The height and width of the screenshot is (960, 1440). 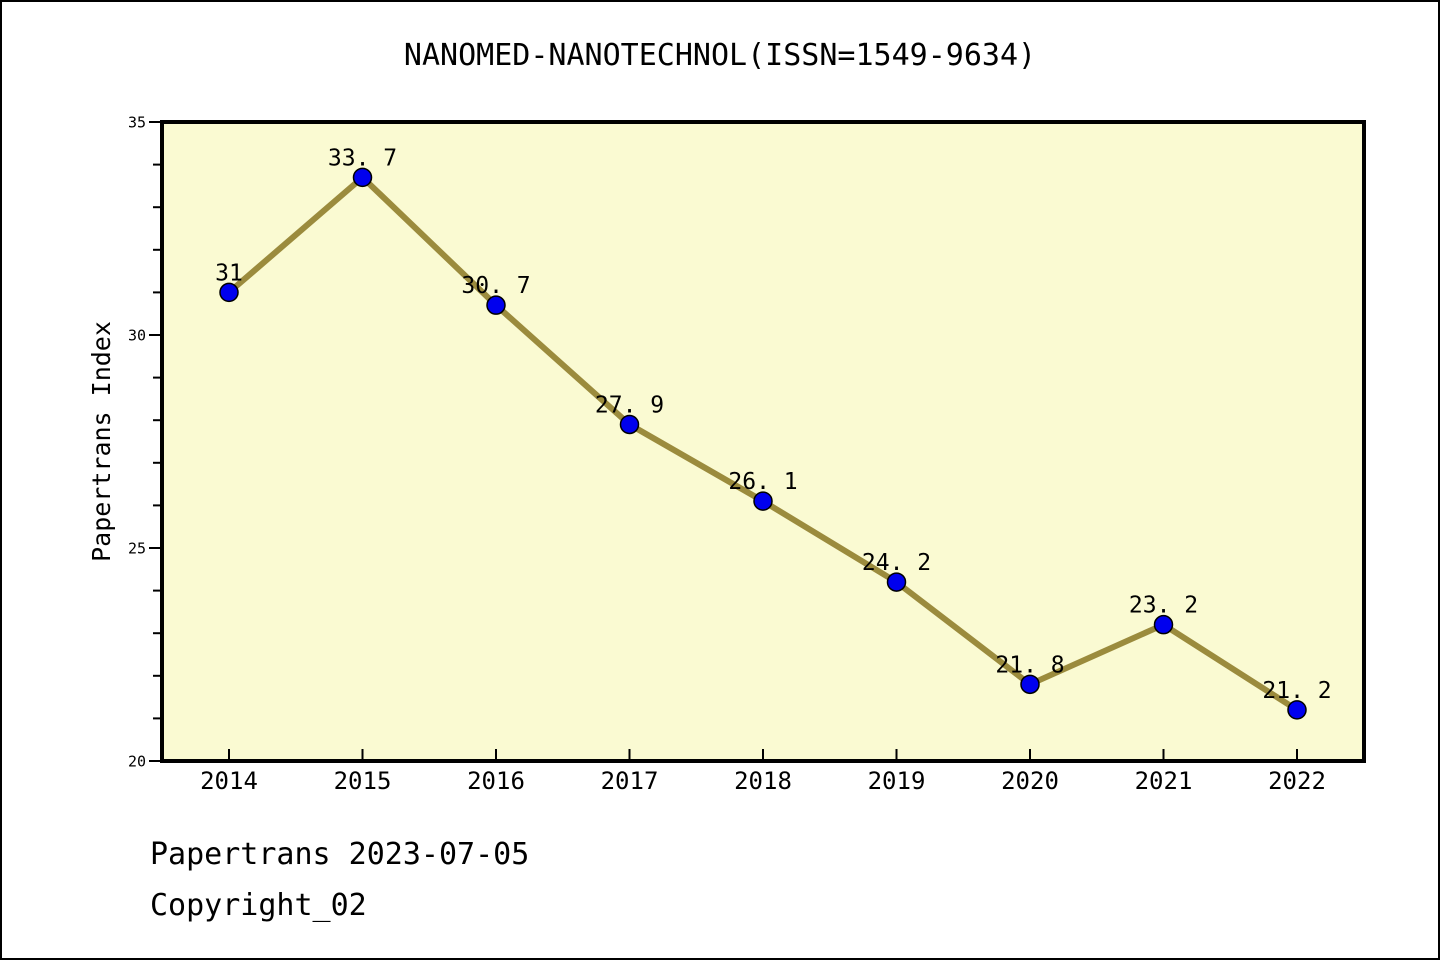 I want to click on data-point-label: 31, so click(x=229, y=273).